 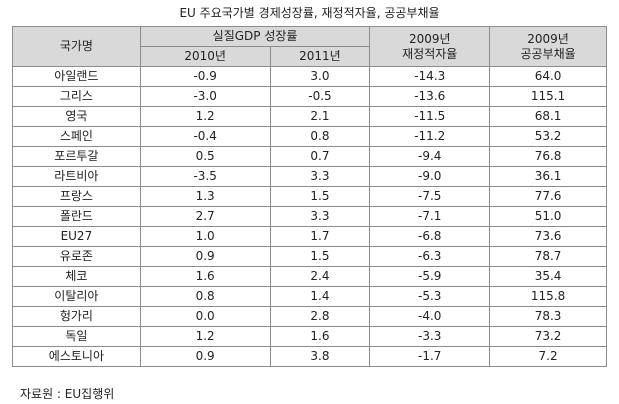 What do you see at coordinates (320, 316) in the screenshot?
I see `value-cell: 2.8` at bounding box center [320, 316].